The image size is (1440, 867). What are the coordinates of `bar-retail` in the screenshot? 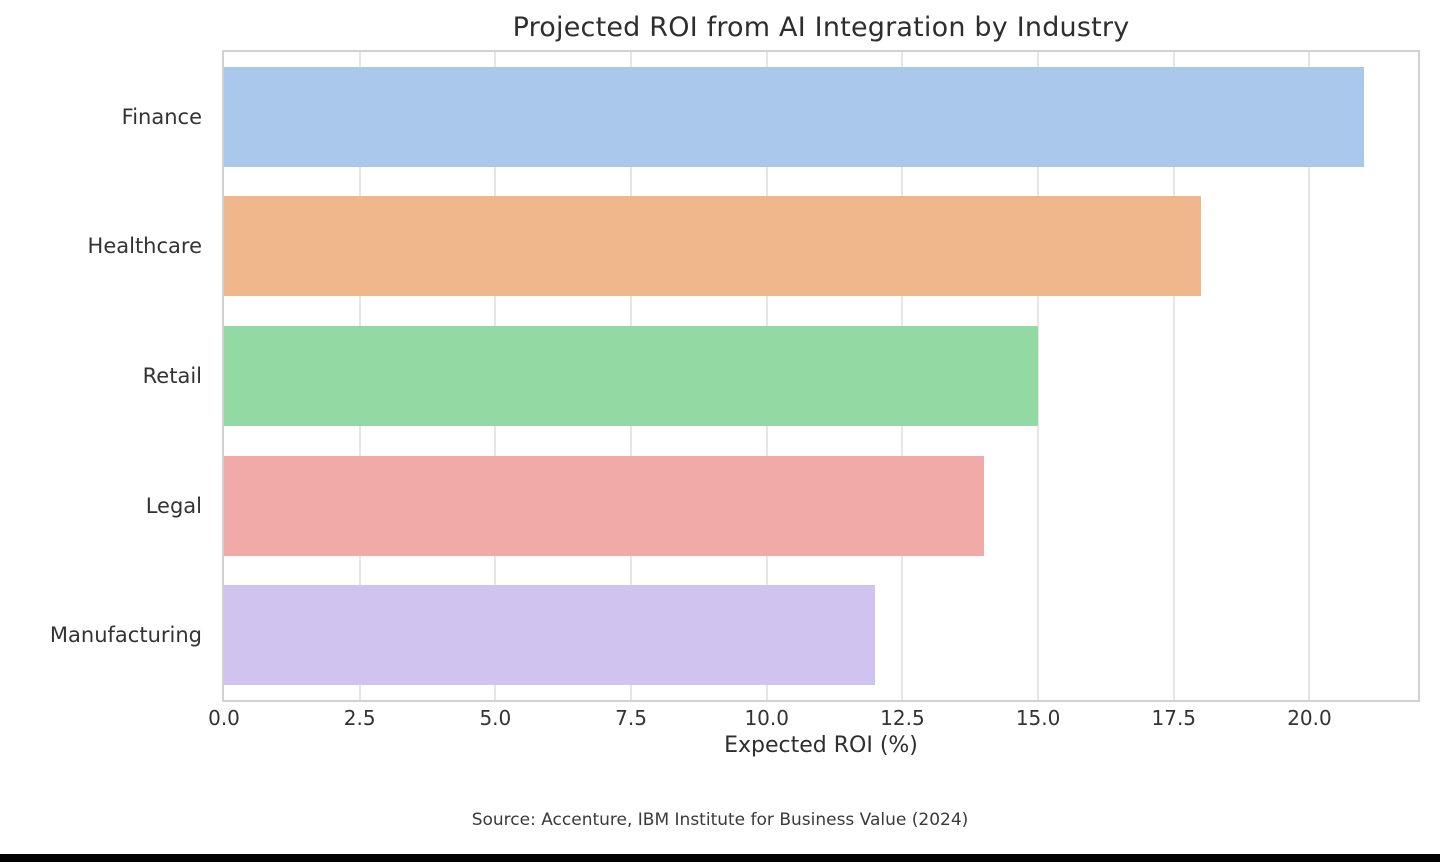 It's located at (631, 376).